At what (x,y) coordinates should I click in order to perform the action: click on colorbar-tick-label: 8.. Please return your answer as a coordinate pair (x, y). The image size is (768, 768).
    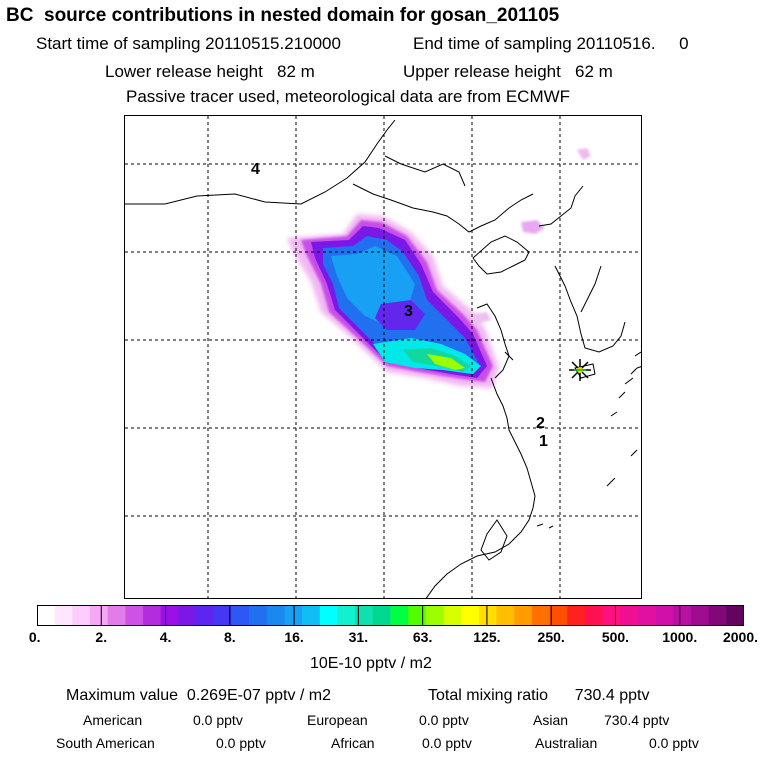
    Looking at the image, I should click on (229, 637).